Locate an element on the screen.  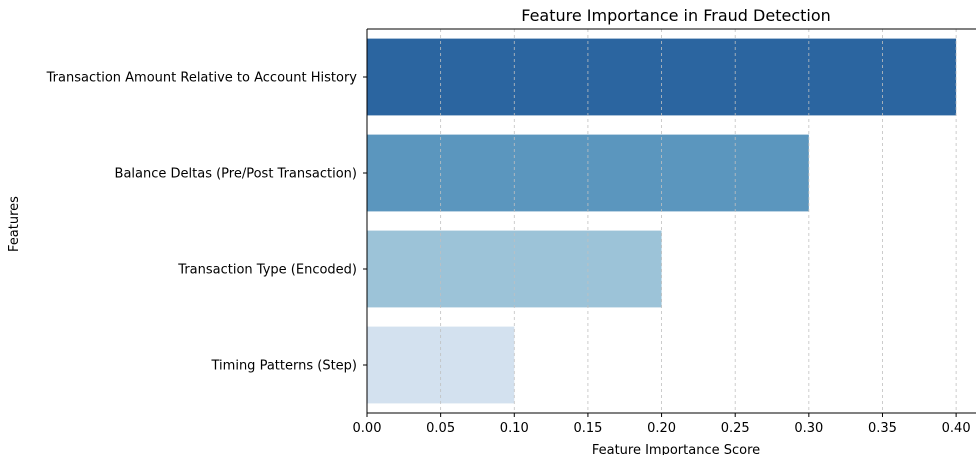
x-tick-label: 0.05 is located at coordinates (440, 428).